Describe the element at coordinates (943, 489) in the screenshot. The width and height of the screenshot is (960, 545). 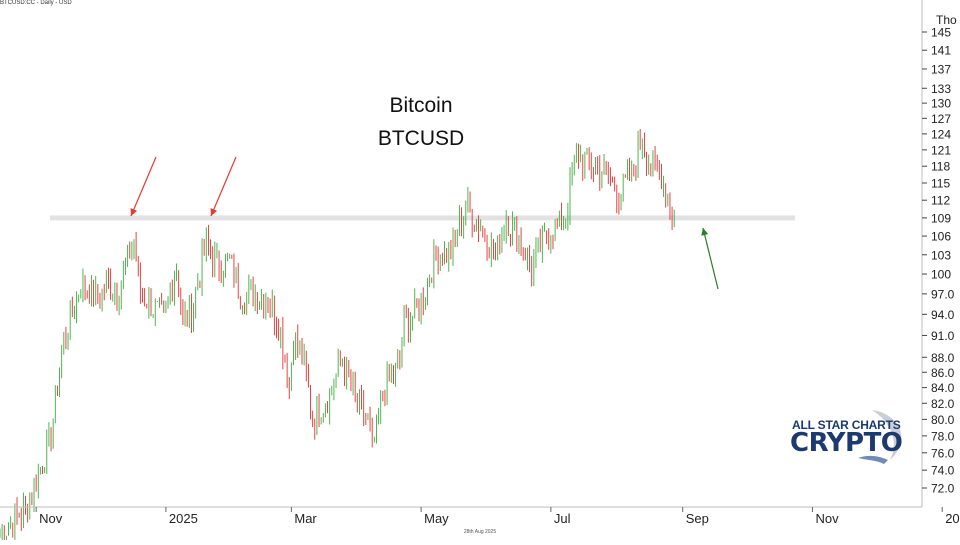
I see `y-tick-label: 72.0` at that location.